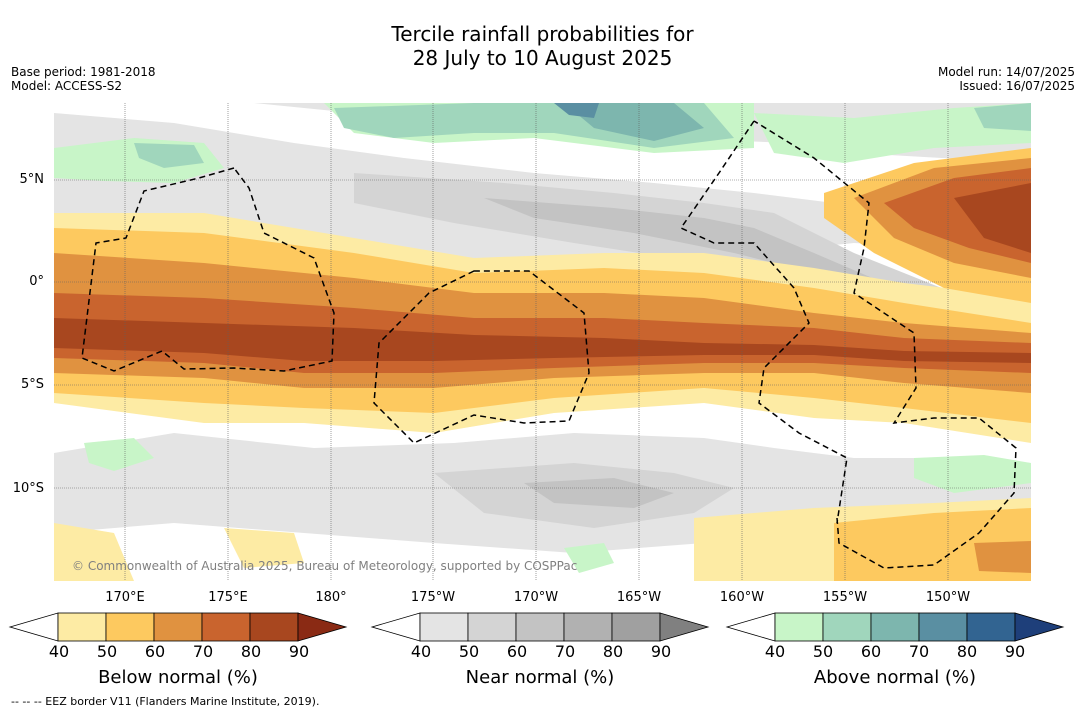 The height and width of the screenshot is (713, 1085). What do you see at coordinates (251, 651) in the screenshot?
I see `tick-below-80: 80` at bounding box center [251, 651].